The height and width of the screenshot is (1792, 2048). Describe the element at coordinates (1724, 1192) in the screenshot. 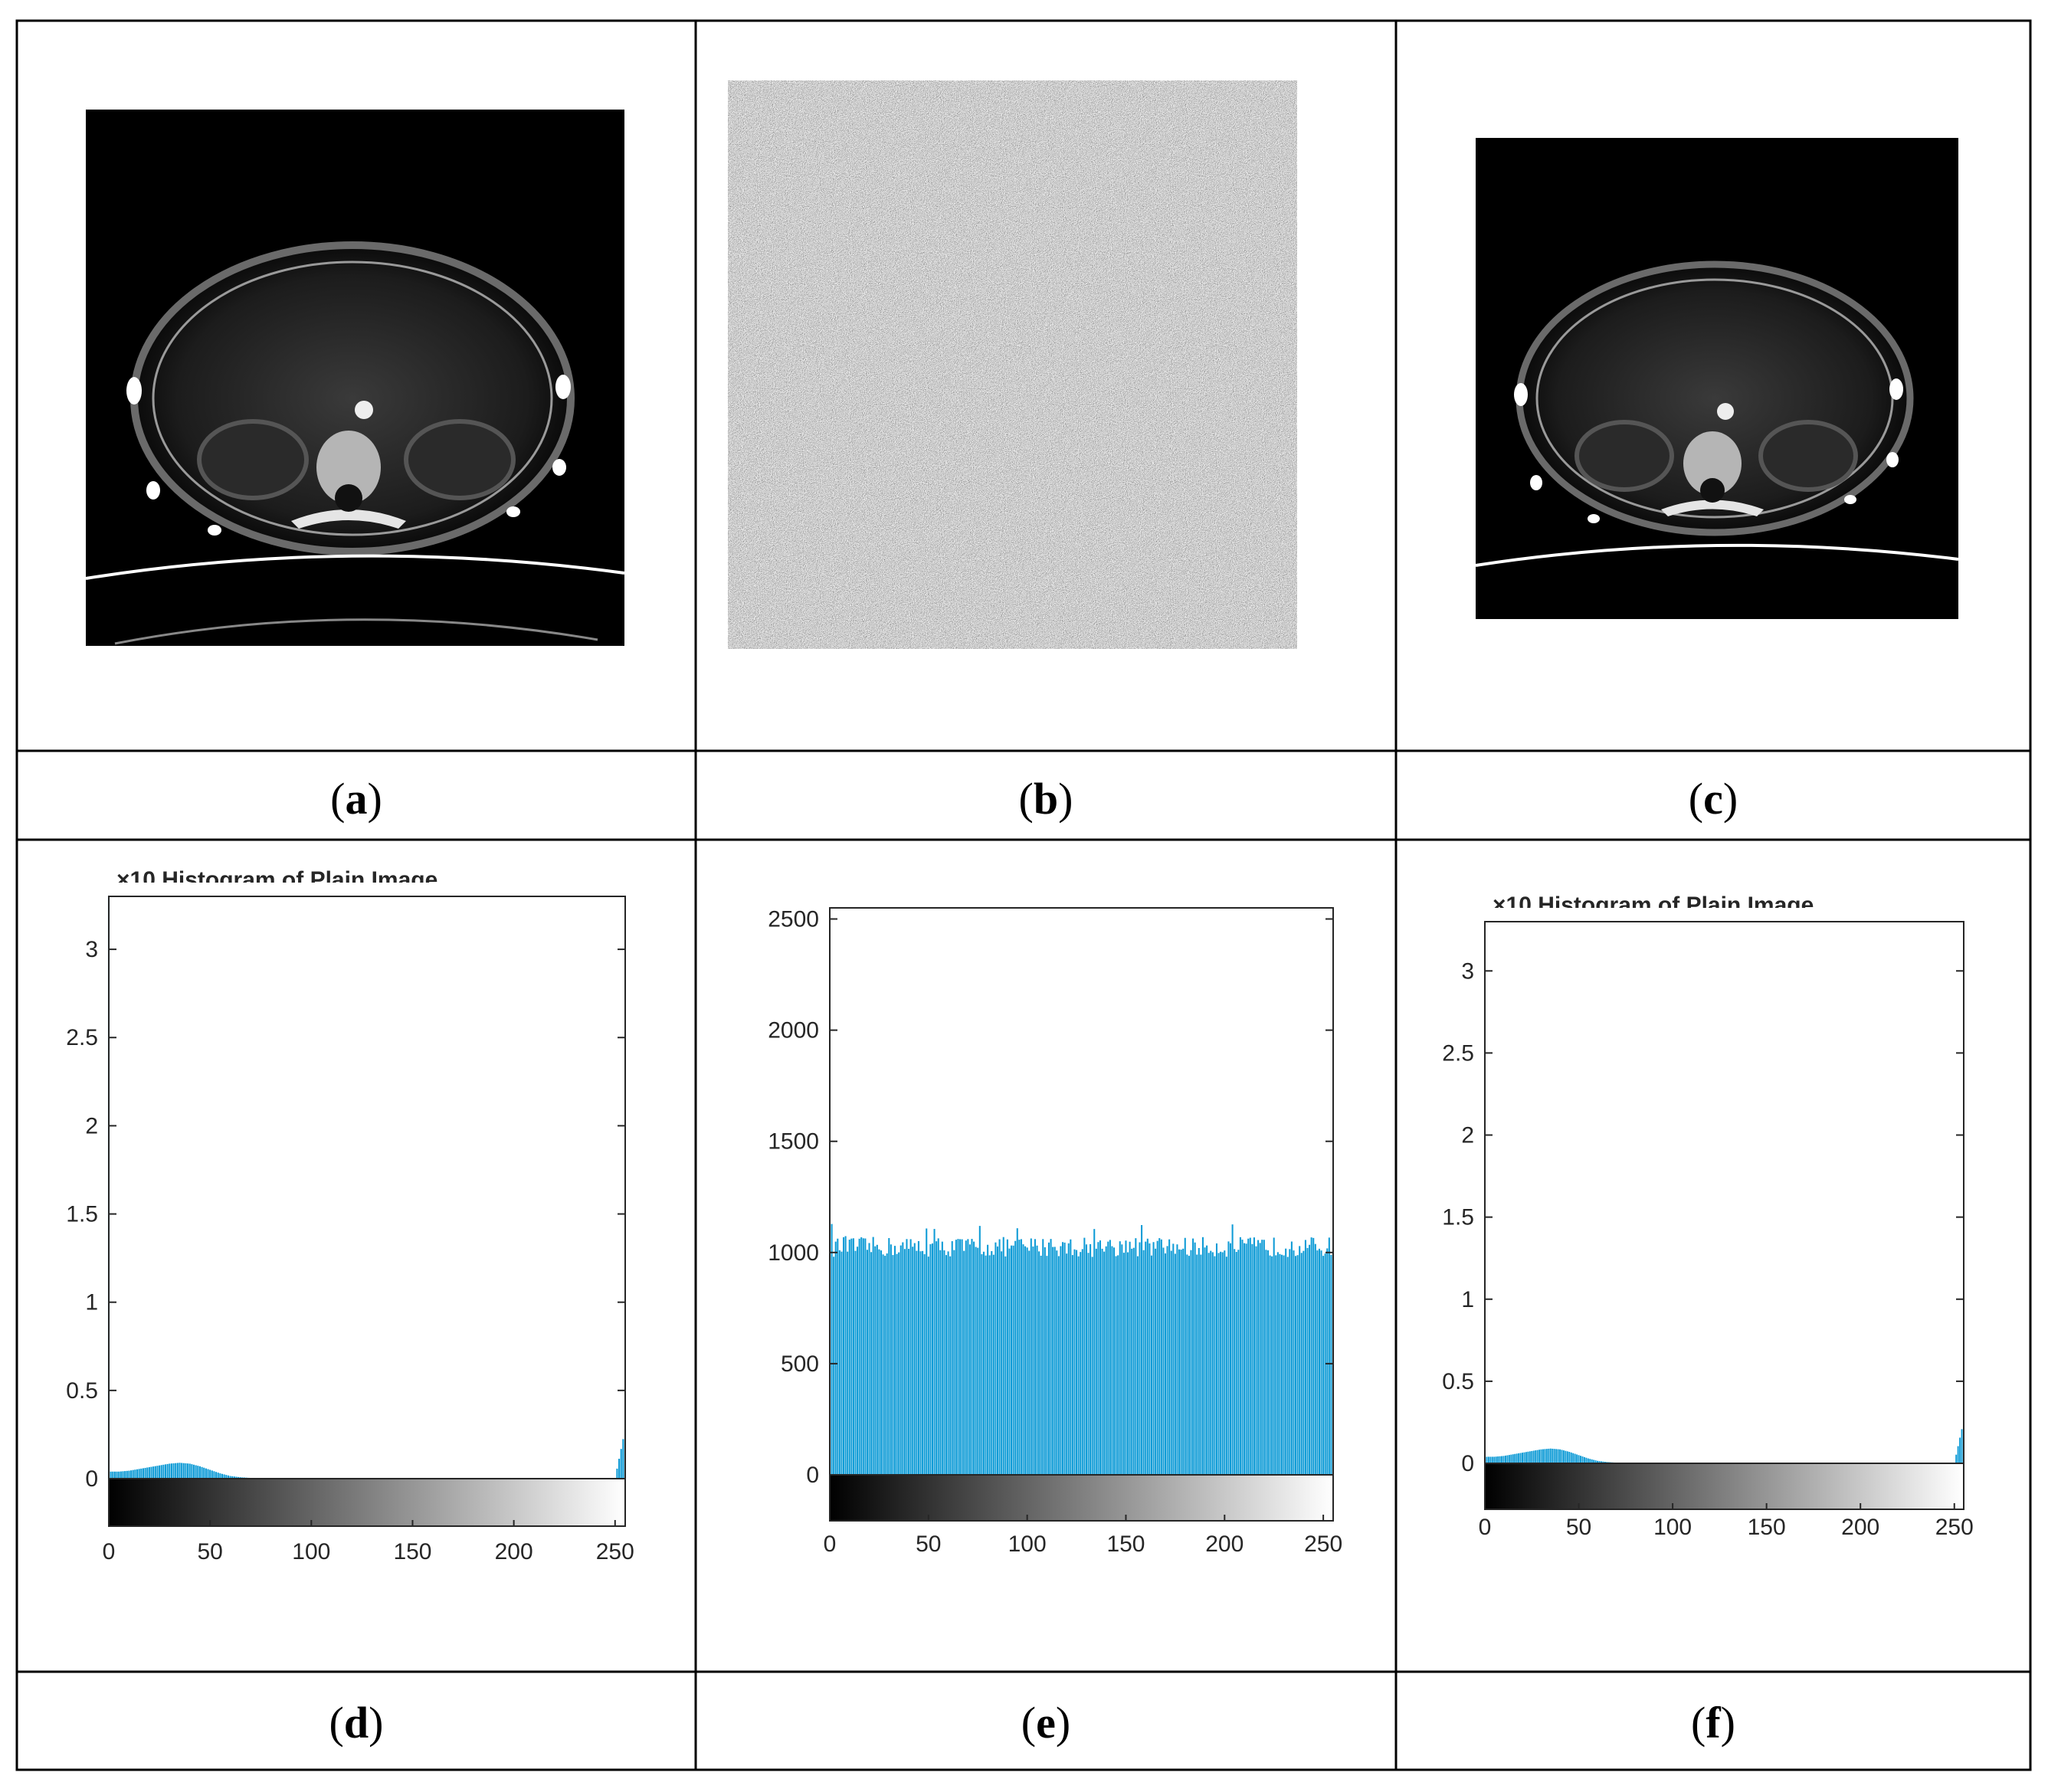

I see `bars` at that location.